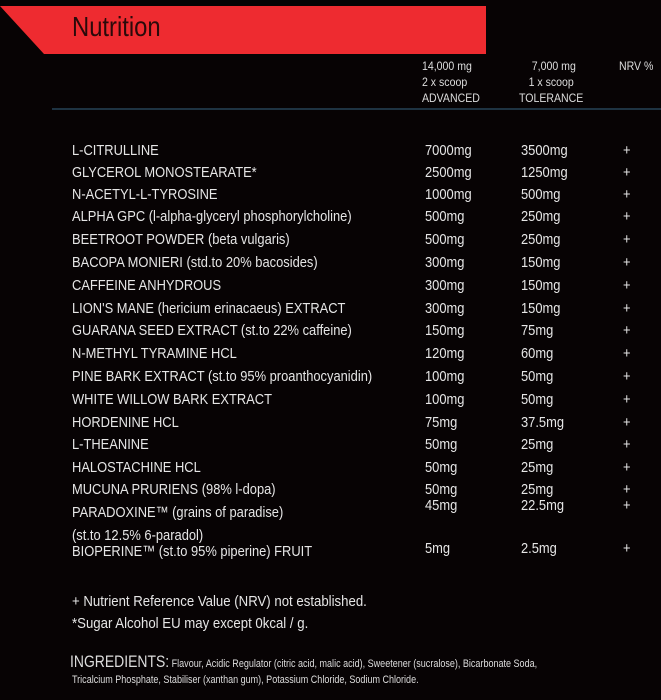  What do you see at coordinates (543, 505) in the screenshot?
I see `tolerance-value: 22.5mg` at bounding box center [543, 505].